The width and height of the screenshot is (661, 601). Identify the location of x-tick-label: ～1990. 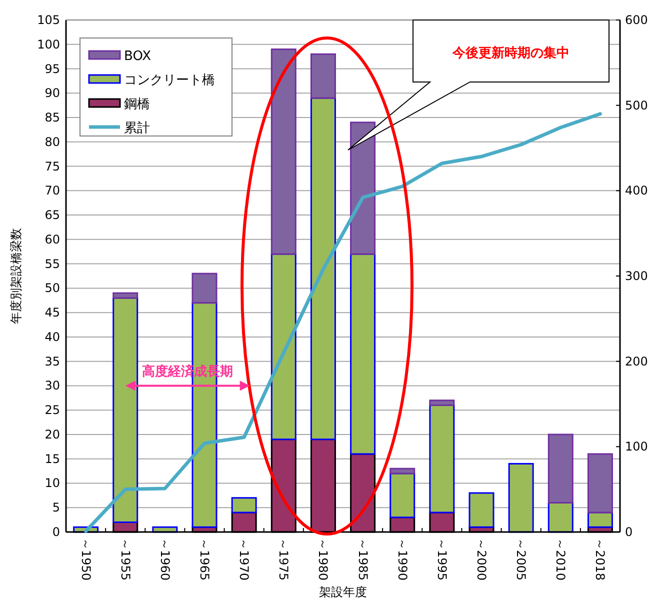
(402, 559).